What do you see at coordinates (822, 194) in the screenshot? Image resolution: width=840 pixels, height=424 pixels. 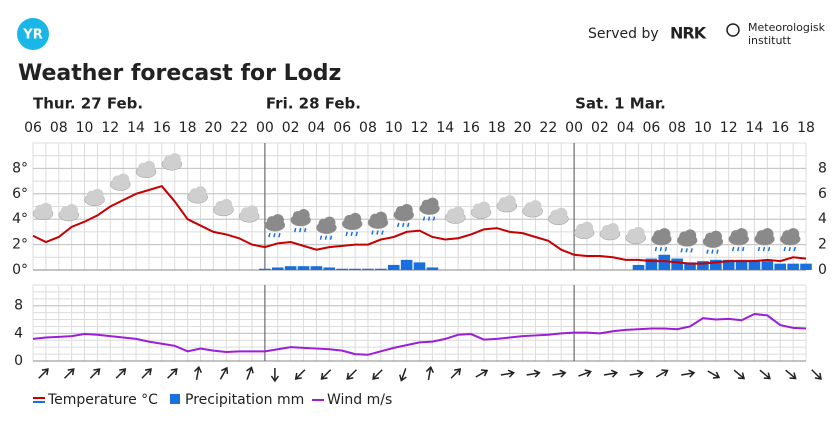 I see `y2-tick-label: 6` at bounding box center [822, 194].